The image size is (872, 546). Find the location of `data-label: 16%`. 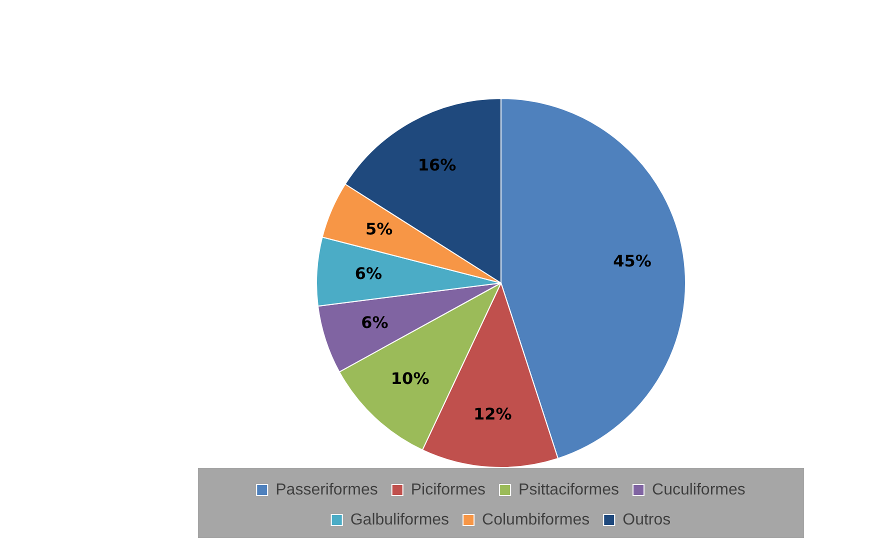

data-label: 16% is located at coordinates (437, 165).